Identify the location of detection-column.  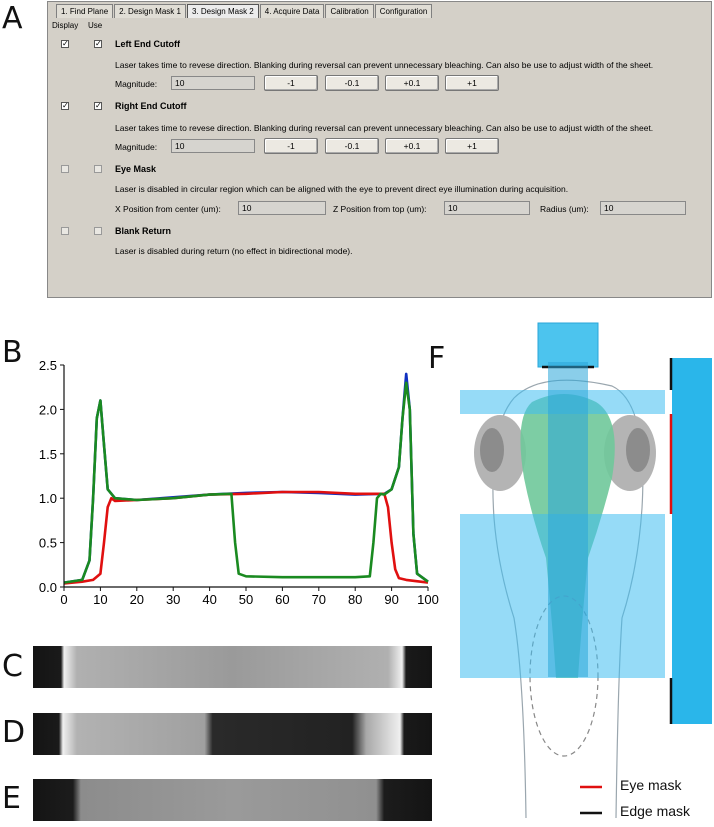
(568, 519).